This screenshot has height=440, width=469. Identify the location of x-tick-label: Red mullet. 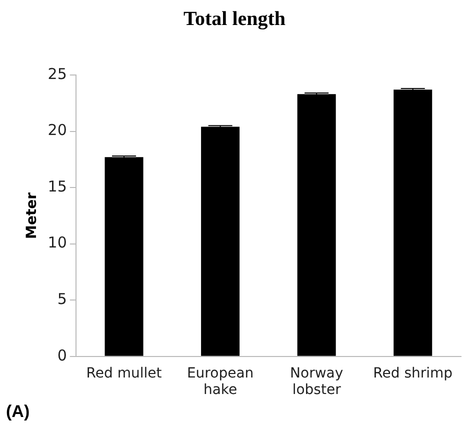
(124, 373).